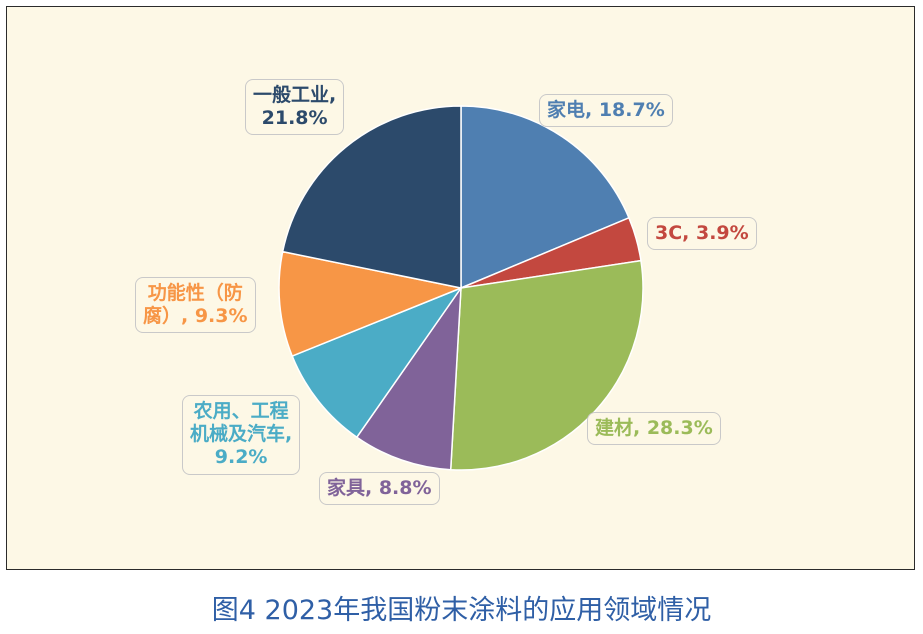  Describe the element at coordinates (379, 489) in the screenshot. I see `slice-label: 家具, 8.8%` at that location.